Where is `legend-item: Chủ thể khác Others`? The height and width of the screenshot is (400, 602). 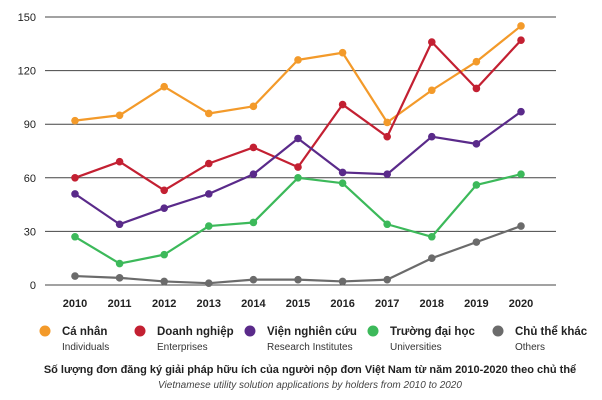 legend-item: Chủ thể khác Others is located at coordinates (540, 339).